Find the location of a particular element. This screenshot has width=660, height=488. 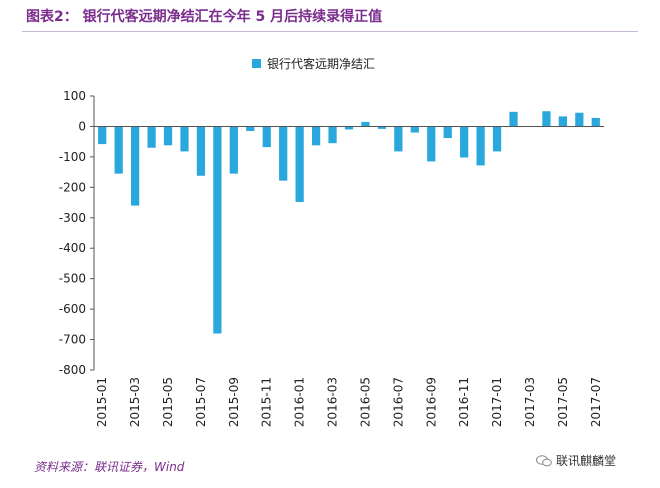

watermark: 联讯麒麟堂 is located at coordinates (576, 460).